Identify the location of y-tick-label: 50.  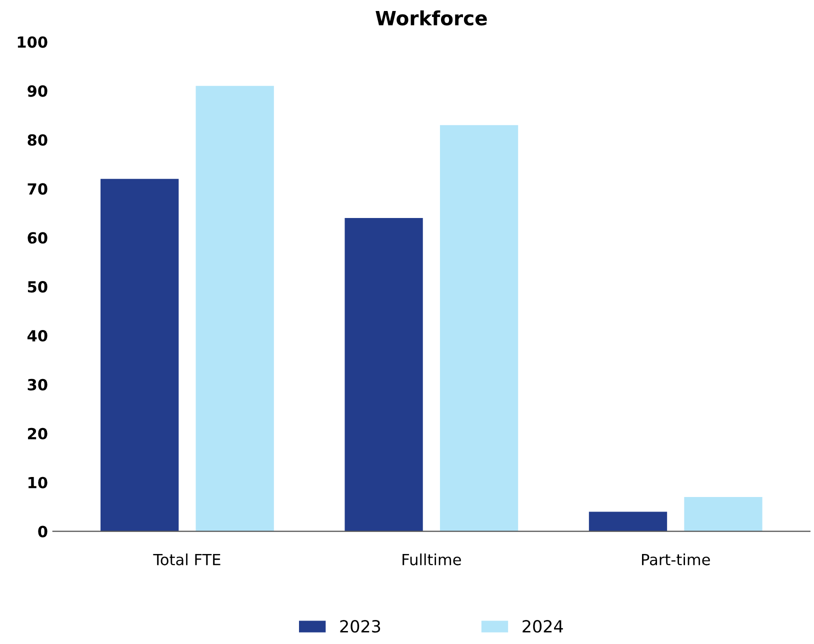
(38, 287).